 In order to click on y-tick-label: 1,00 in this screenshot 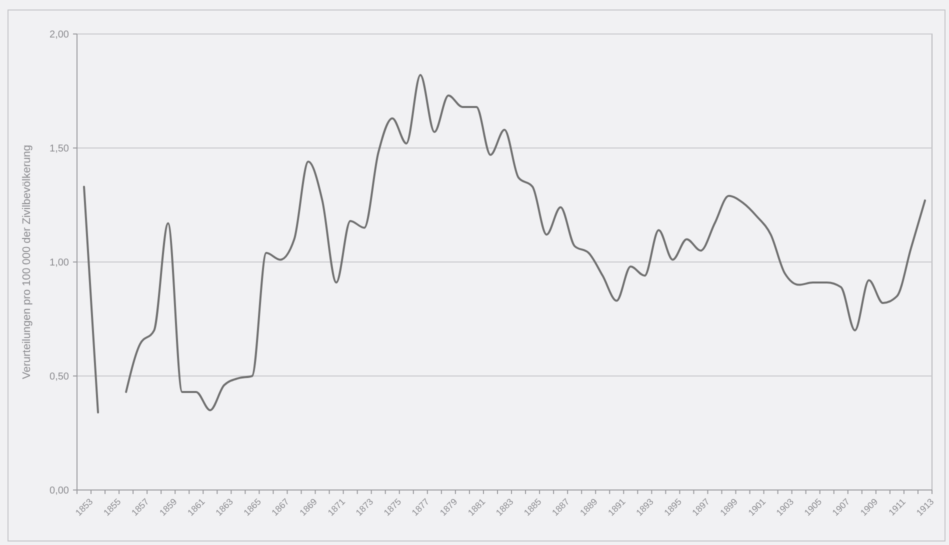, I will do `click(60, 263)`.